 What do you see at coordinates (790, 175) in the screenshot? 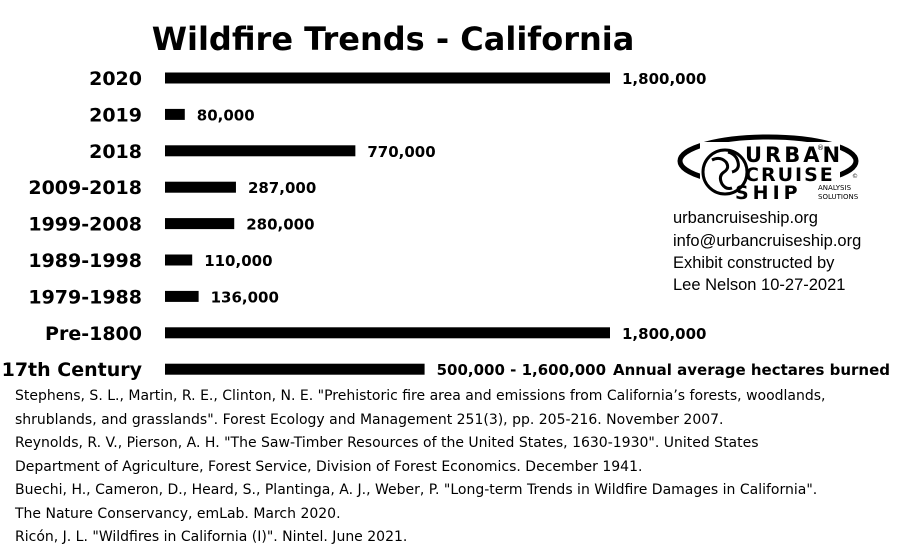
I see `logo-line2: CRUISE` at bounding box center [790, 175].